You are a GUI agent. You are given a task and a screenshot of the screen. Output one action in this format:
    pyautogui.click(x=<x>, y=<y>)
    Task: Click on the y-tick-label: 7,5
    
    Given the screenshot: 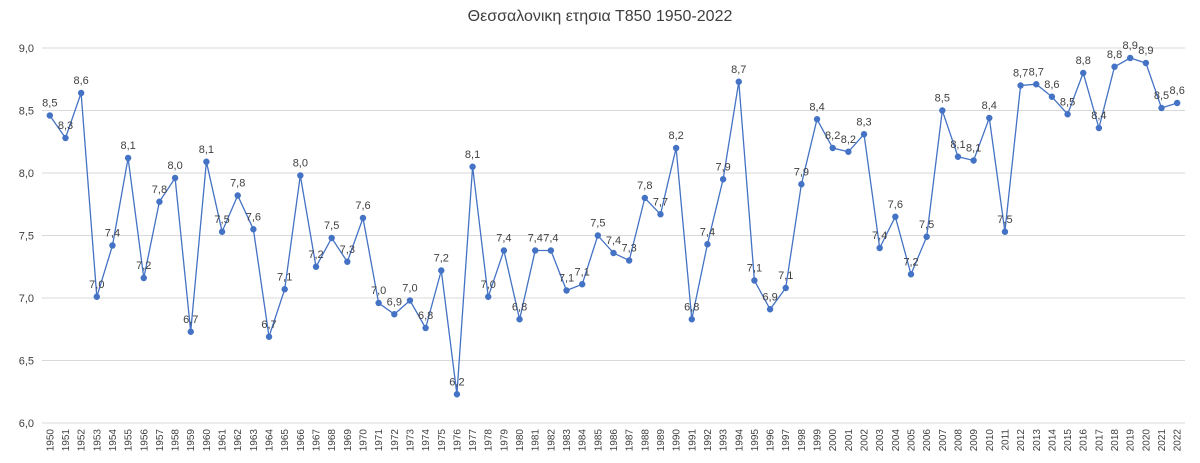 What is the action you would take?
    pyautogui.click(x=26, y=237)
    